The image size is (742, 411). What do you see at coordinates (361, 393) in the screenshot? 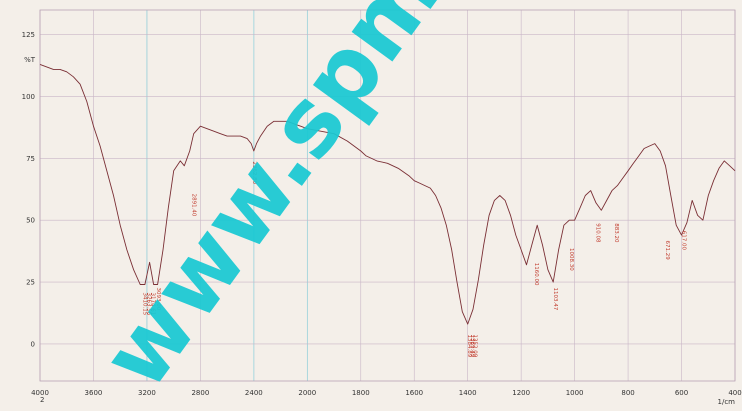
I see `x-tick-label: 1800` at bounding box center [361, 393].